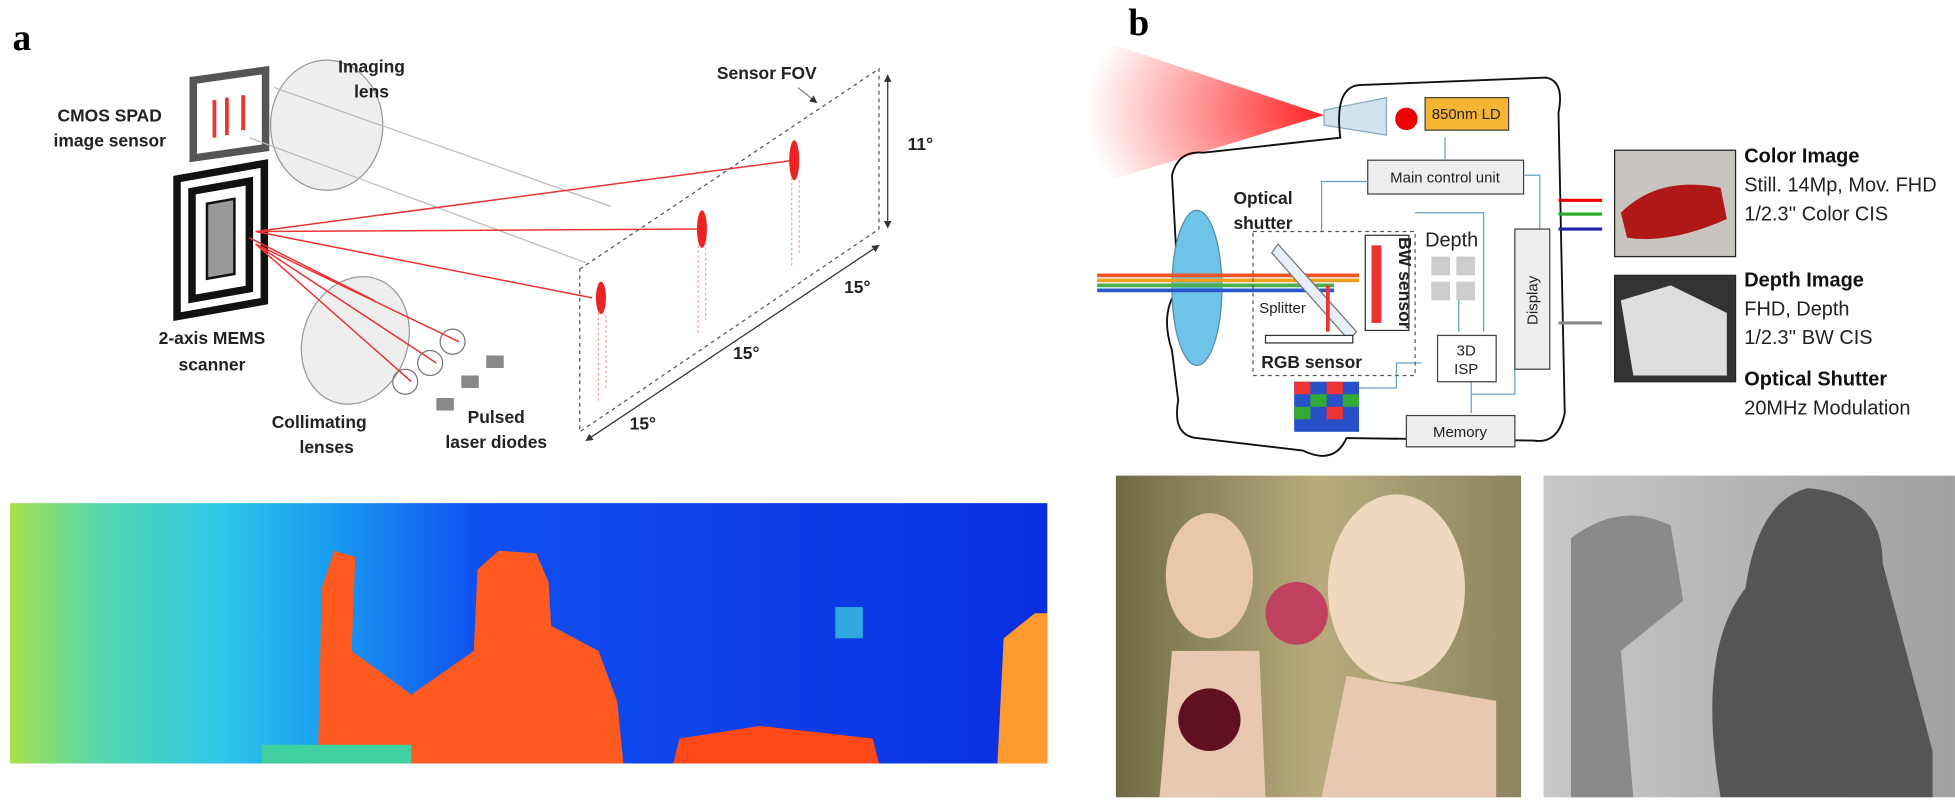  Describe the element at coordinates (21, 38) in the screenshot. I see `panel-letter: a` at that location.